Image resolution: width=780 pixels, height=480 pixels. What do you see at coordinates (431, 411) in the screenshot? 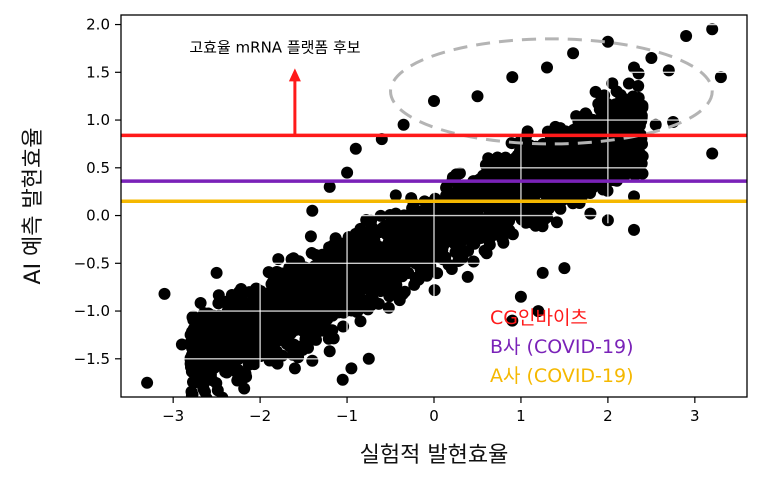
I see `x-axis: −3 −2 −1 0 1 2 3` at bounding box center [431, 411].